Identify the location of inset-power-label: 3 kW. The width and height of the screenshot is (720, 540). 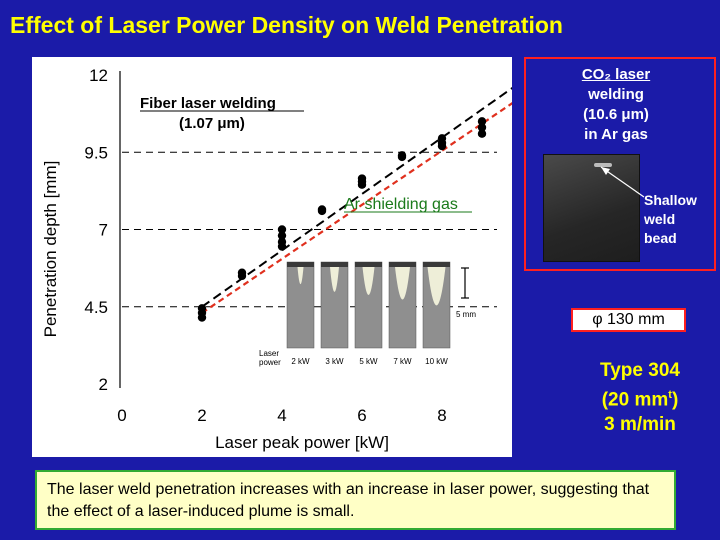
(334, 361).